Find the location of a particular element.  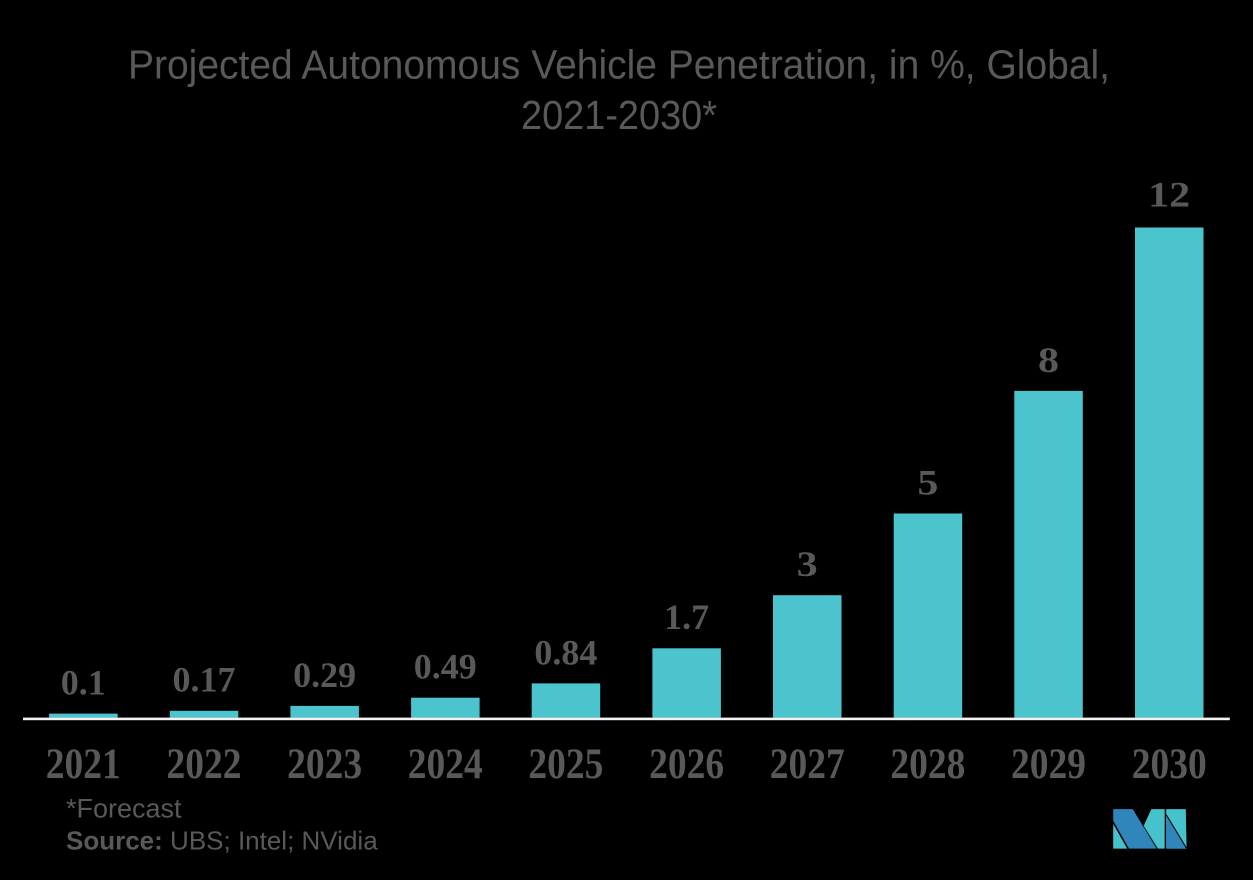

svg-text: 2026 is located at coordinates (686, 764).